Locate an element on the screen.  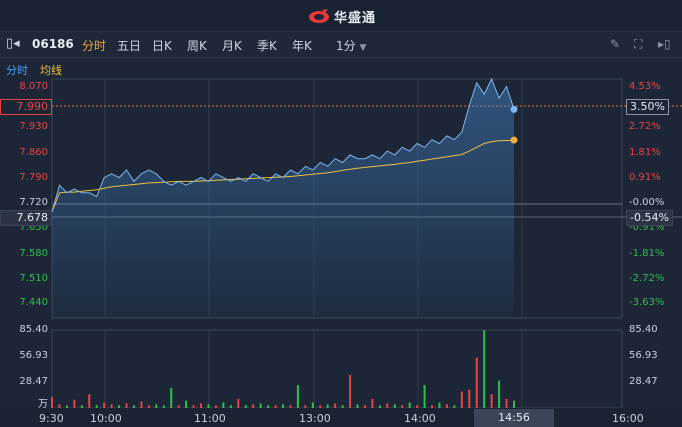
pct-tick: -2.72% is located at coordinates (647, 278).